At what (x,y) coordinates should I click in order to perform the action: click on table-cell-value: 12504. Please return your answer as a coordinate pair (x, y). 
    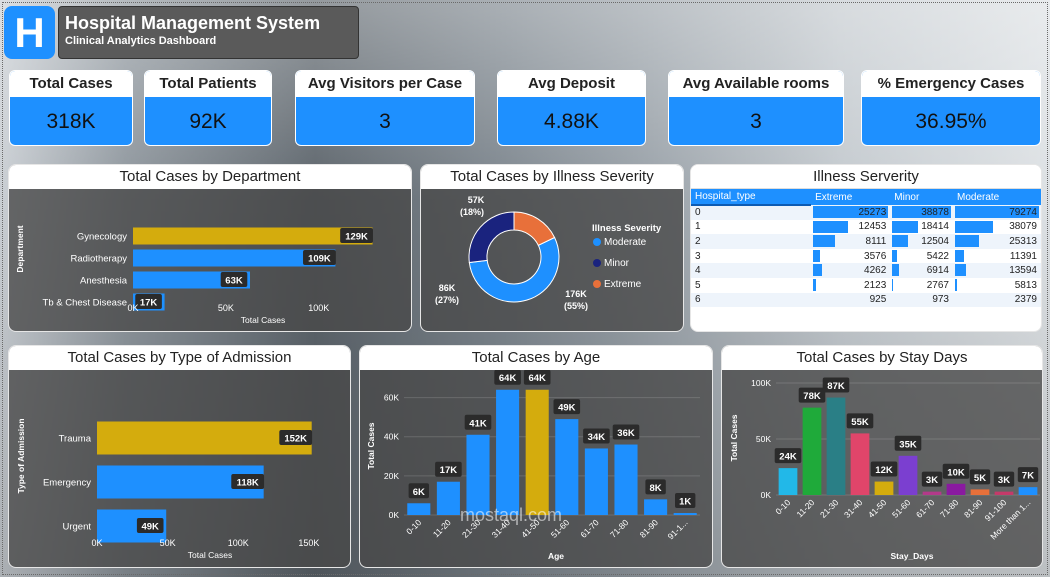
    Looking at the image, I should click on (921, 241).